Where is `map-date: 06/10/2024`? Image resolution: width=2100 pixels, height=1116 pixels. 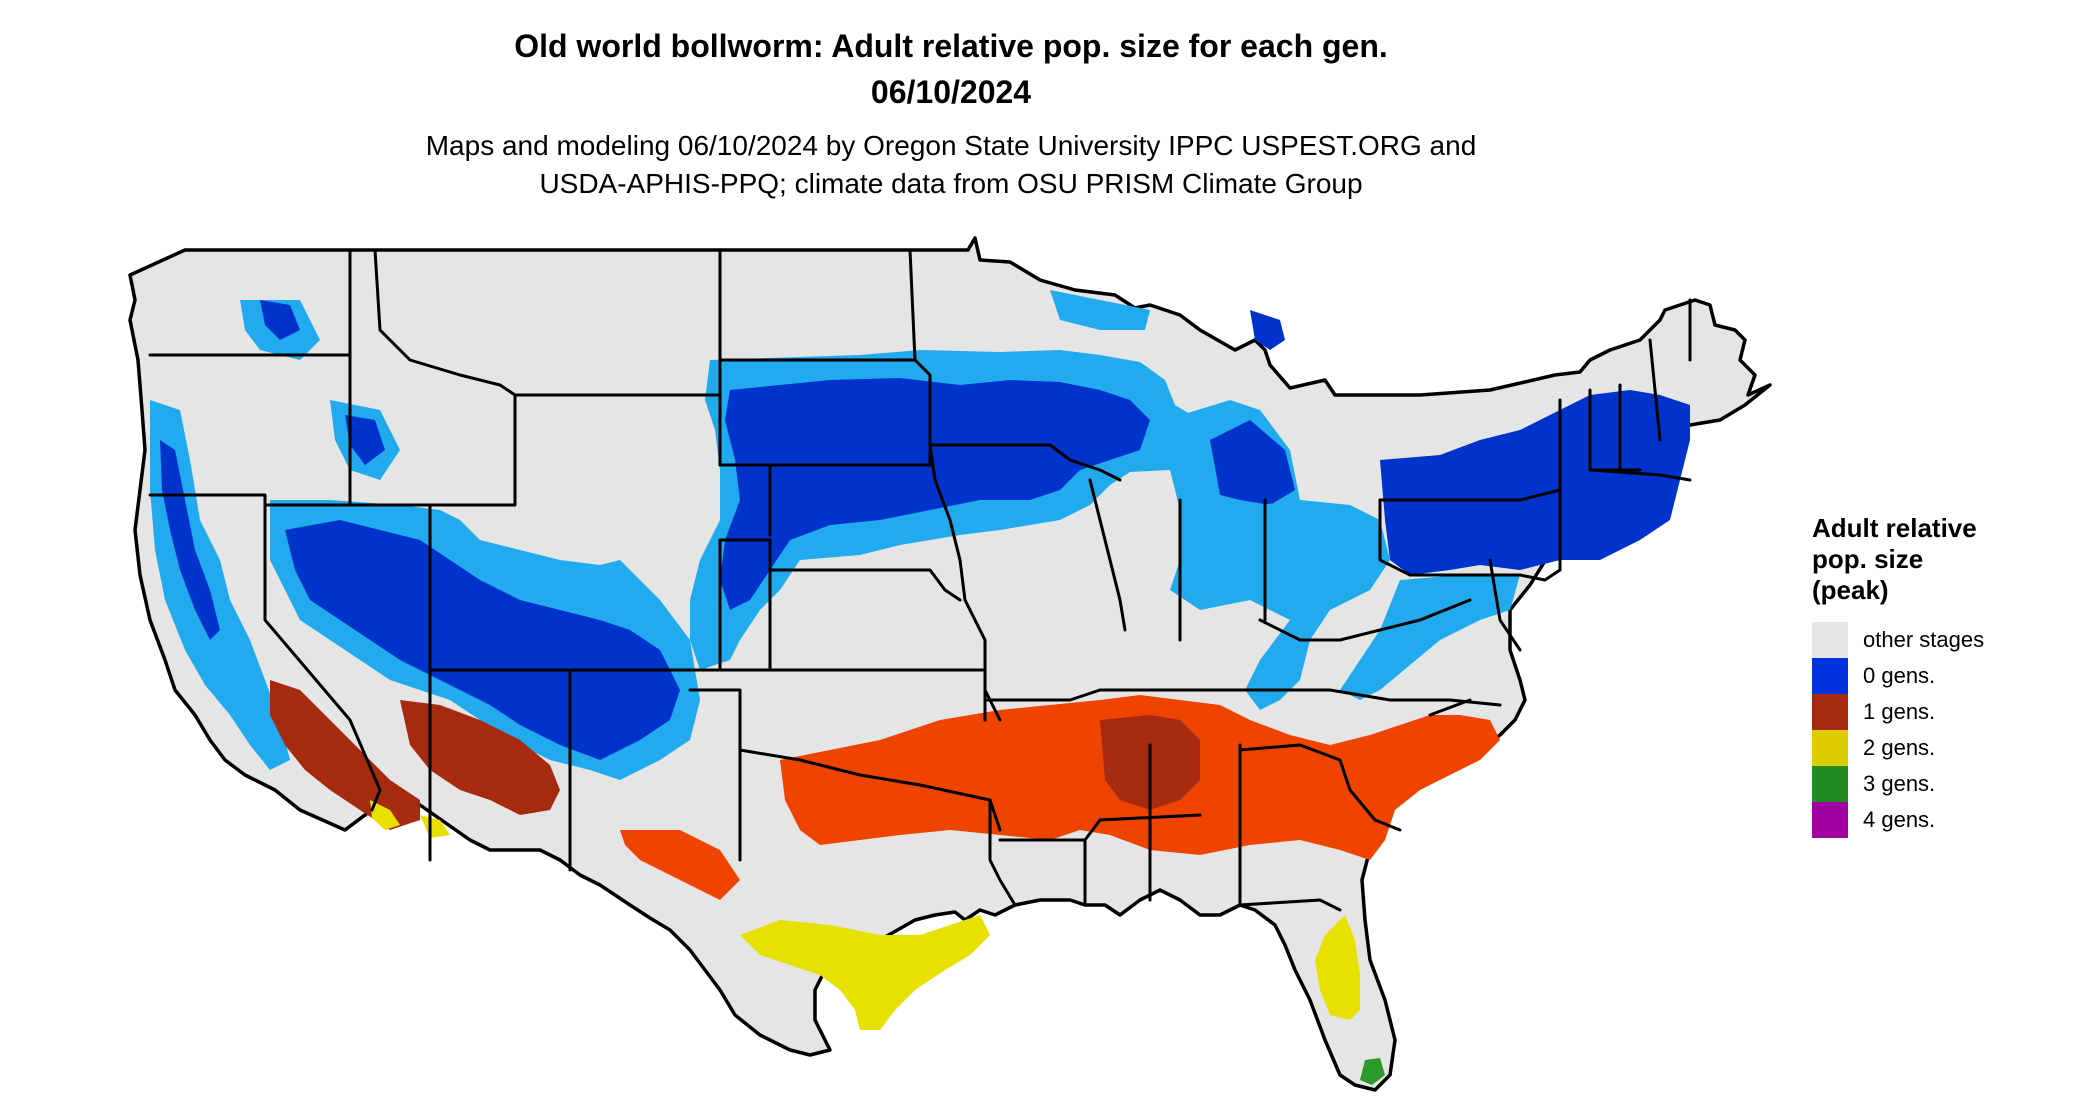
map-date: 06/10/2024 is located at coordinates (951, 92).